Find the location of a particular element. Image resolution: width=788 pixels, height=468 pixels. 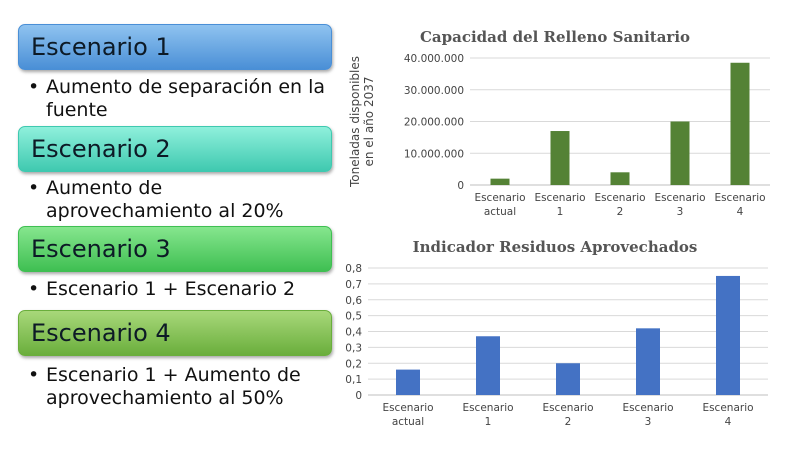

scenario-2-title: Escenario 2 is located at coordinates (101, 149).